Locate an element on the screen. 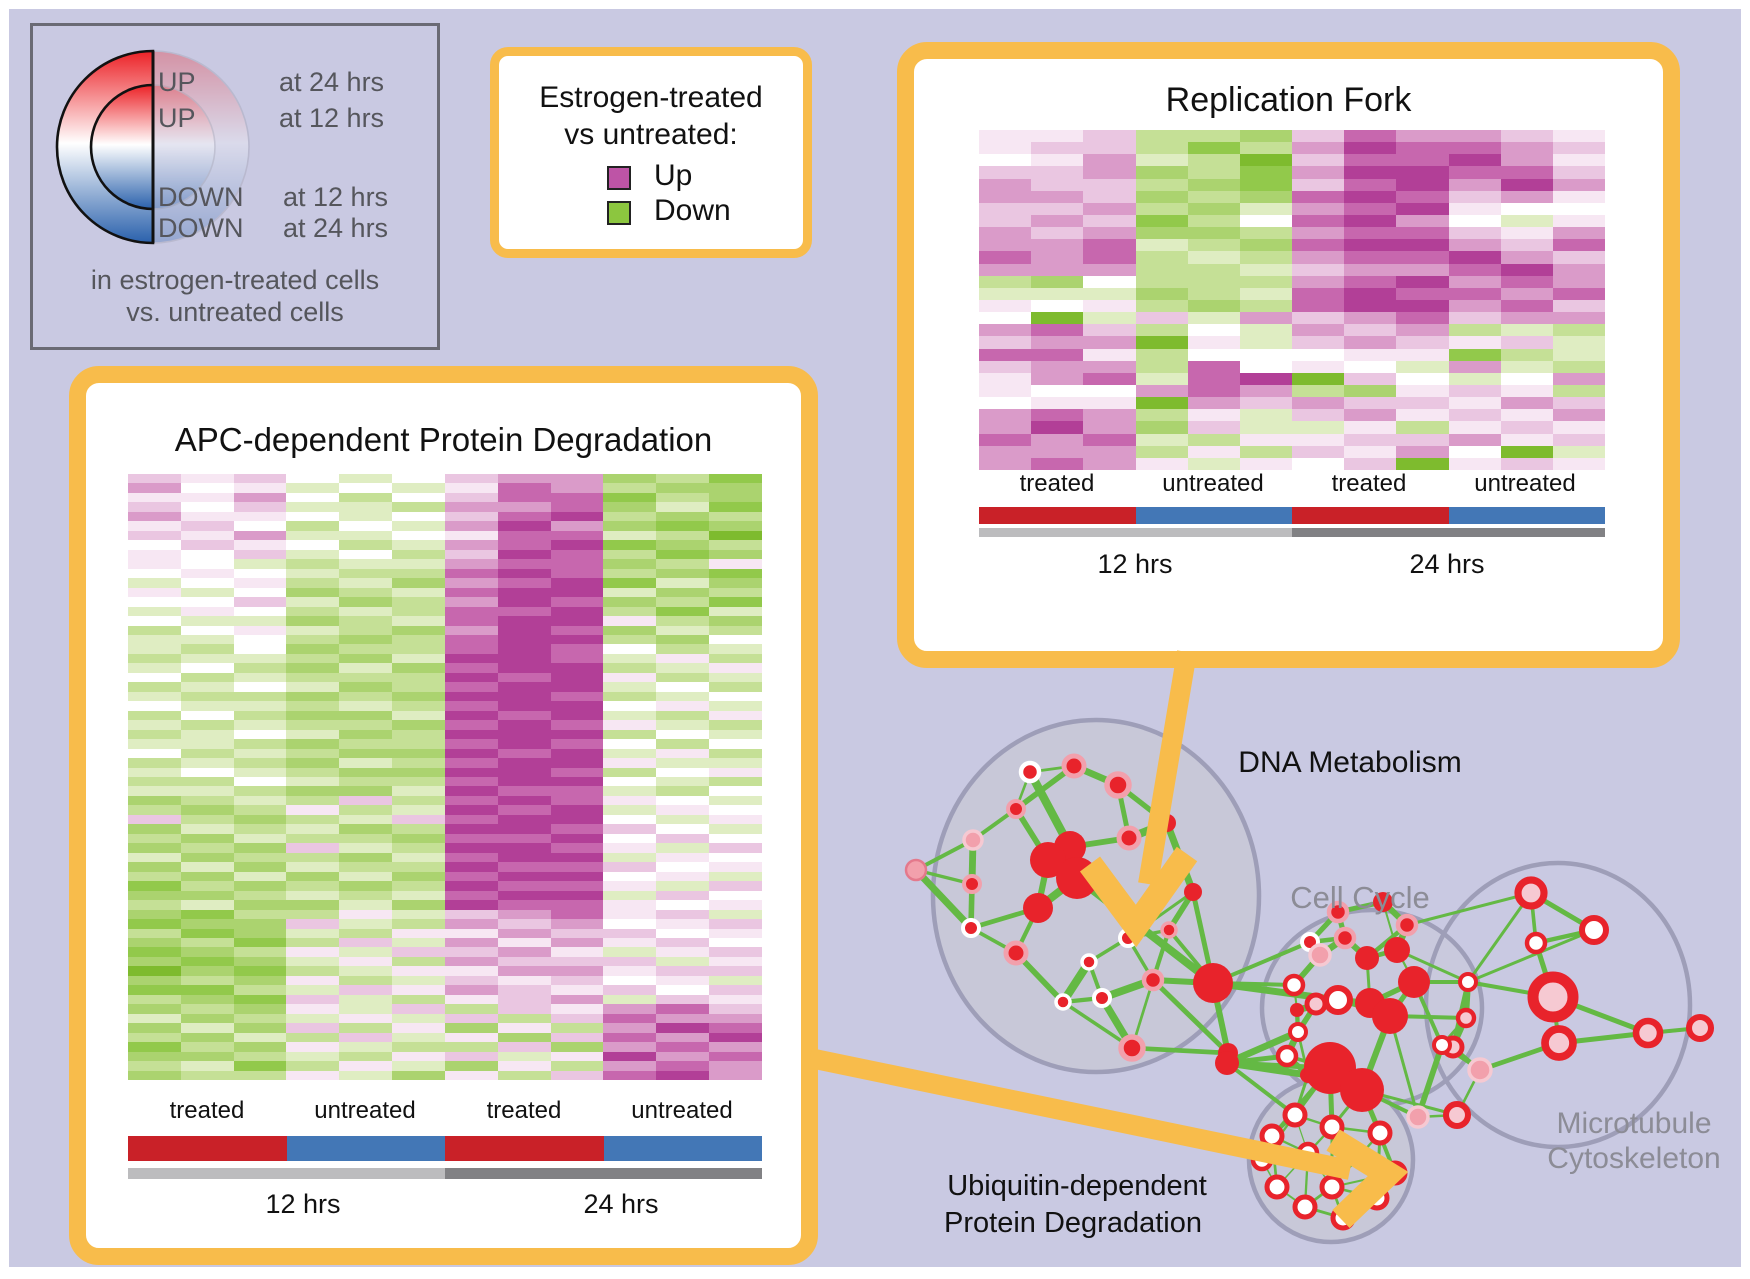 Image resolution: width=1750 pixels, height=1279 pixels. legend-time-up24: at 24 hrs is located at coordinates (332, 82).